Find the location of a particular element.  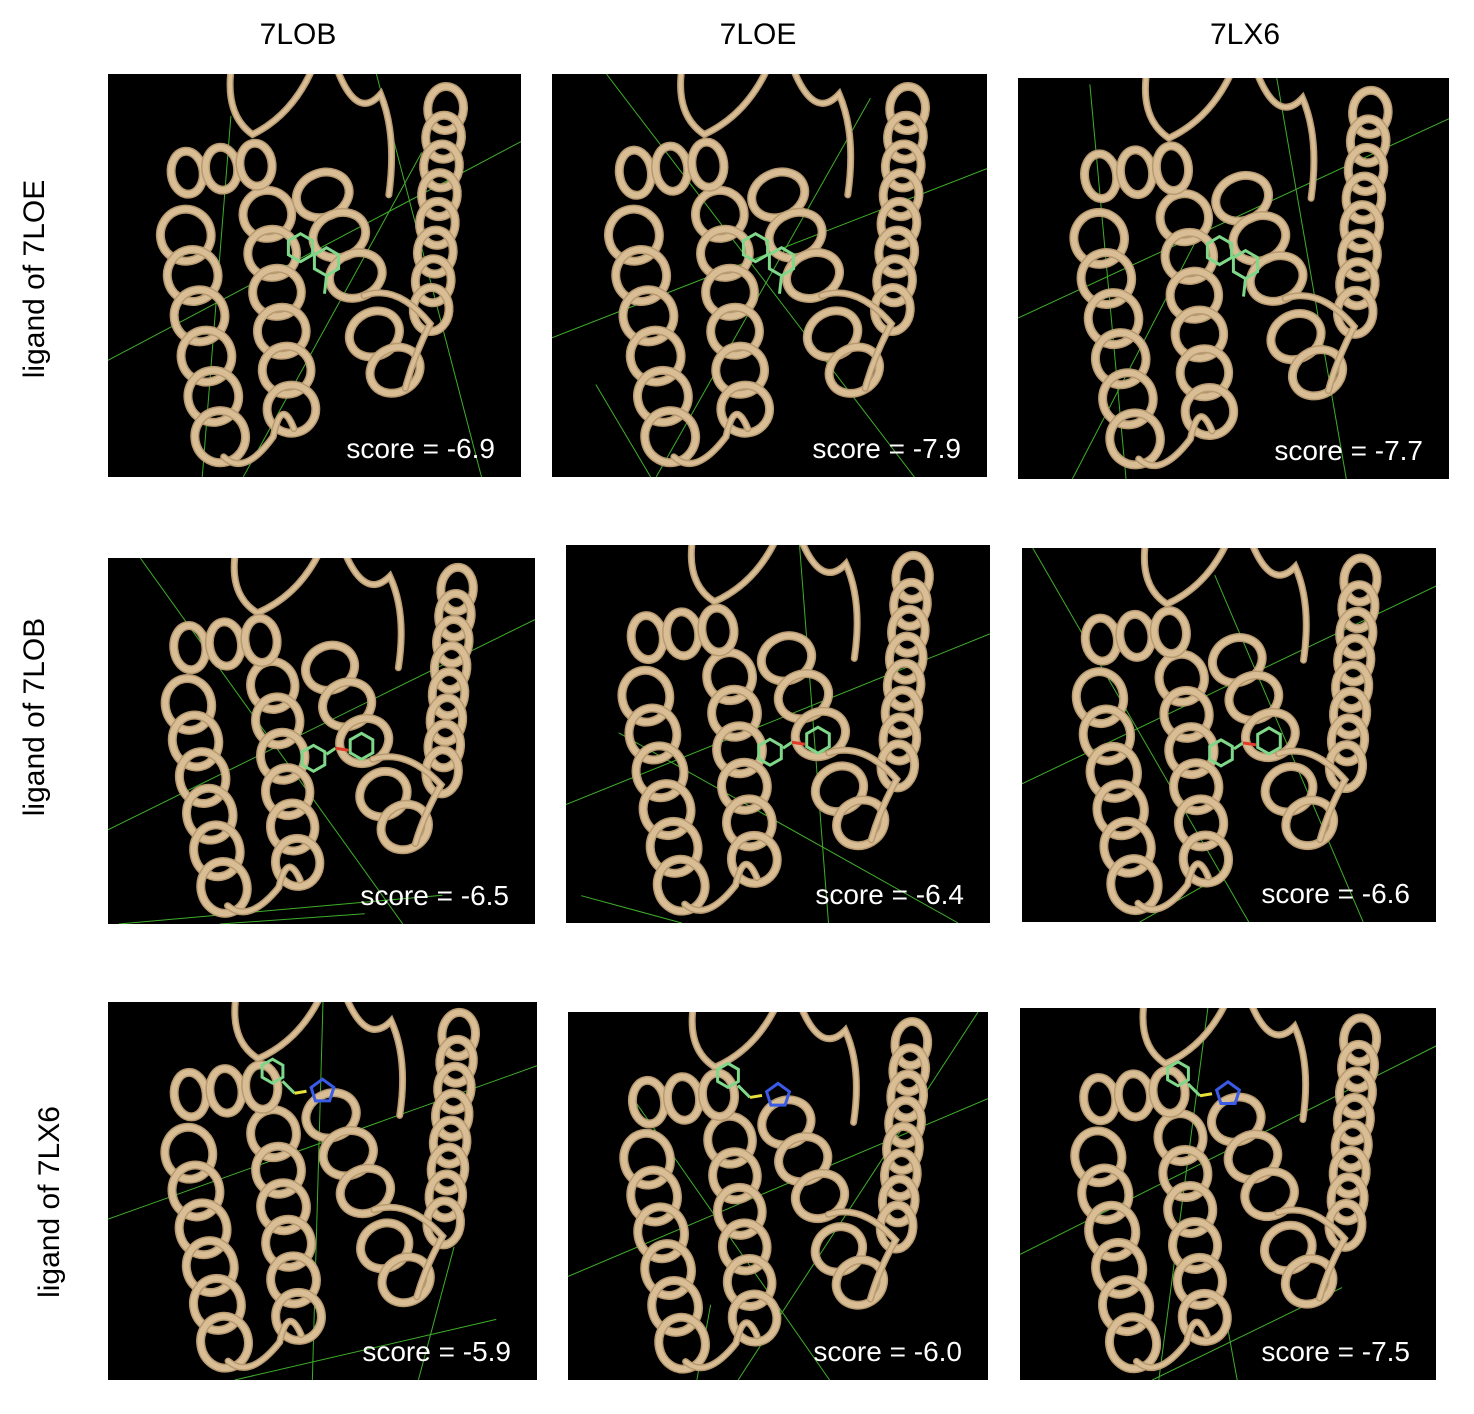

panel-r3-c2: score = -6.0 is located at coordinates (778, 1196).